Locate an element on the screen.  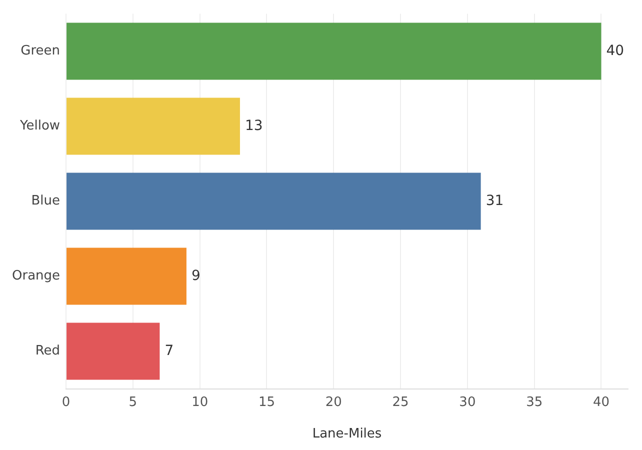
data-label: 40 is located at coordinates (615, 50).